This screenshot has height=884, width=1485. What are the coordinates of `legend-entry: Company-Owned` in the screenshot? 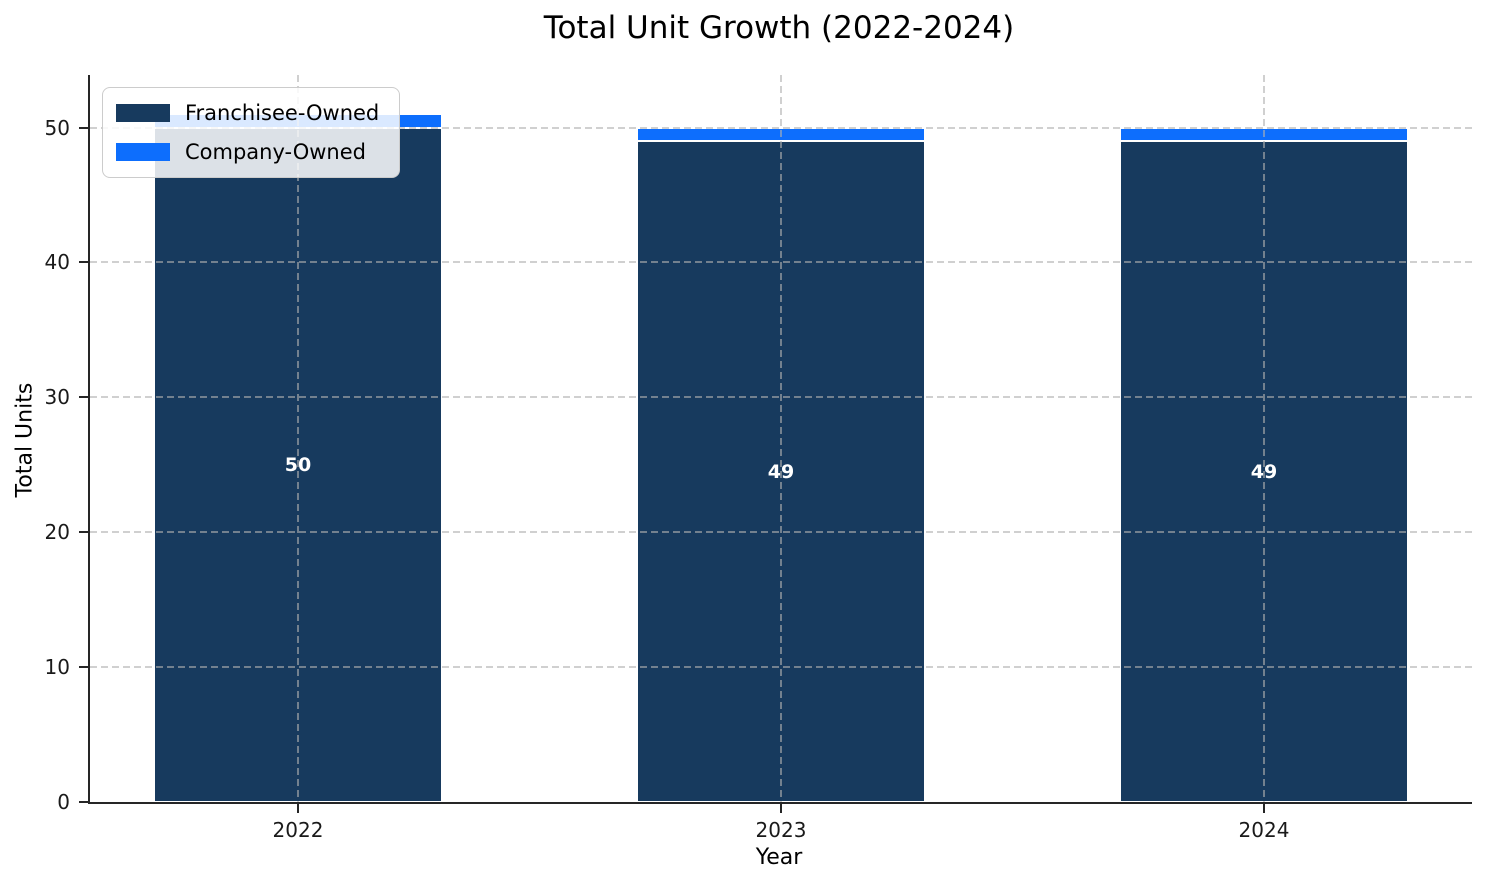 It's located at (247, 152).